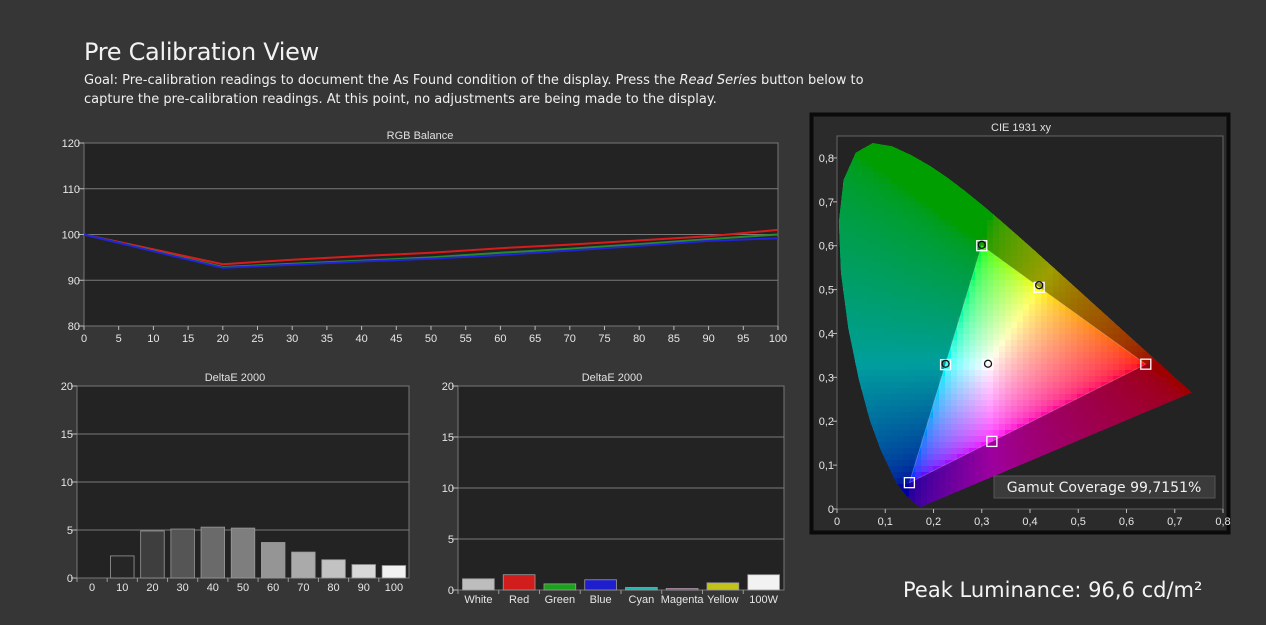 This screenshot has width=1266, height=625. Describe the element at coordinates (258, 552) in the screenshot. I see `grayscale-bars` at that location.